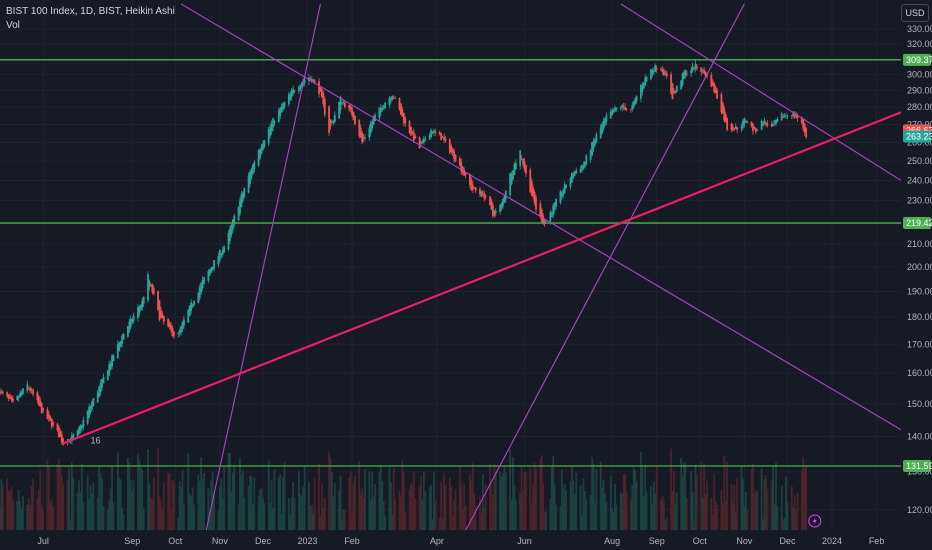  I want to click on symbol-title: BIST 100 Index, 1D, BIST, Heikin Ashi, so click(90, 11).